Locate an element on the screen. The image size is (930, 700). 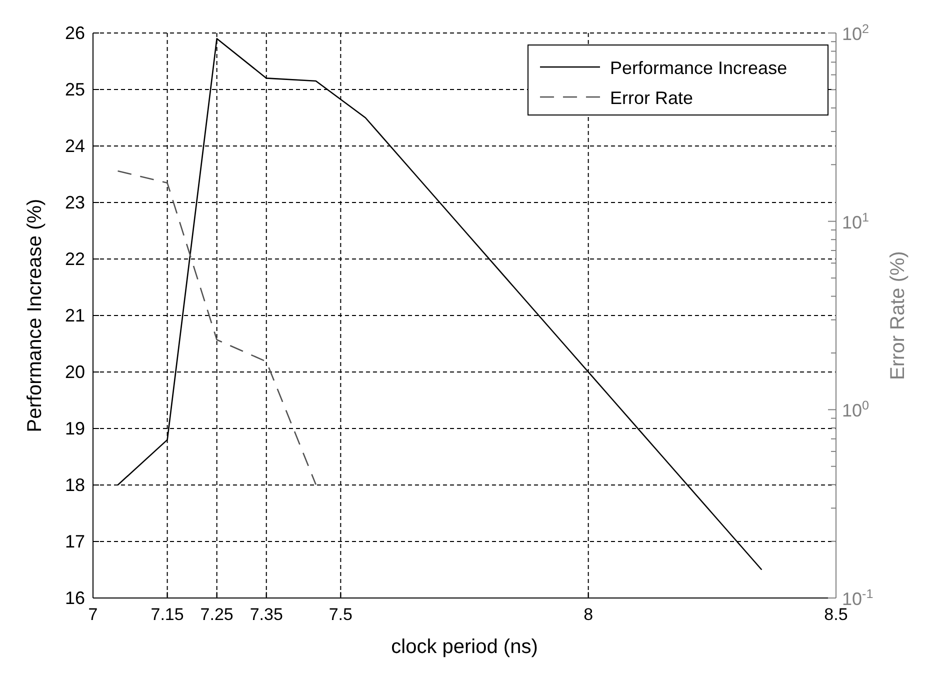
y-tick-label: 22 is located at coordinates (74, 259).